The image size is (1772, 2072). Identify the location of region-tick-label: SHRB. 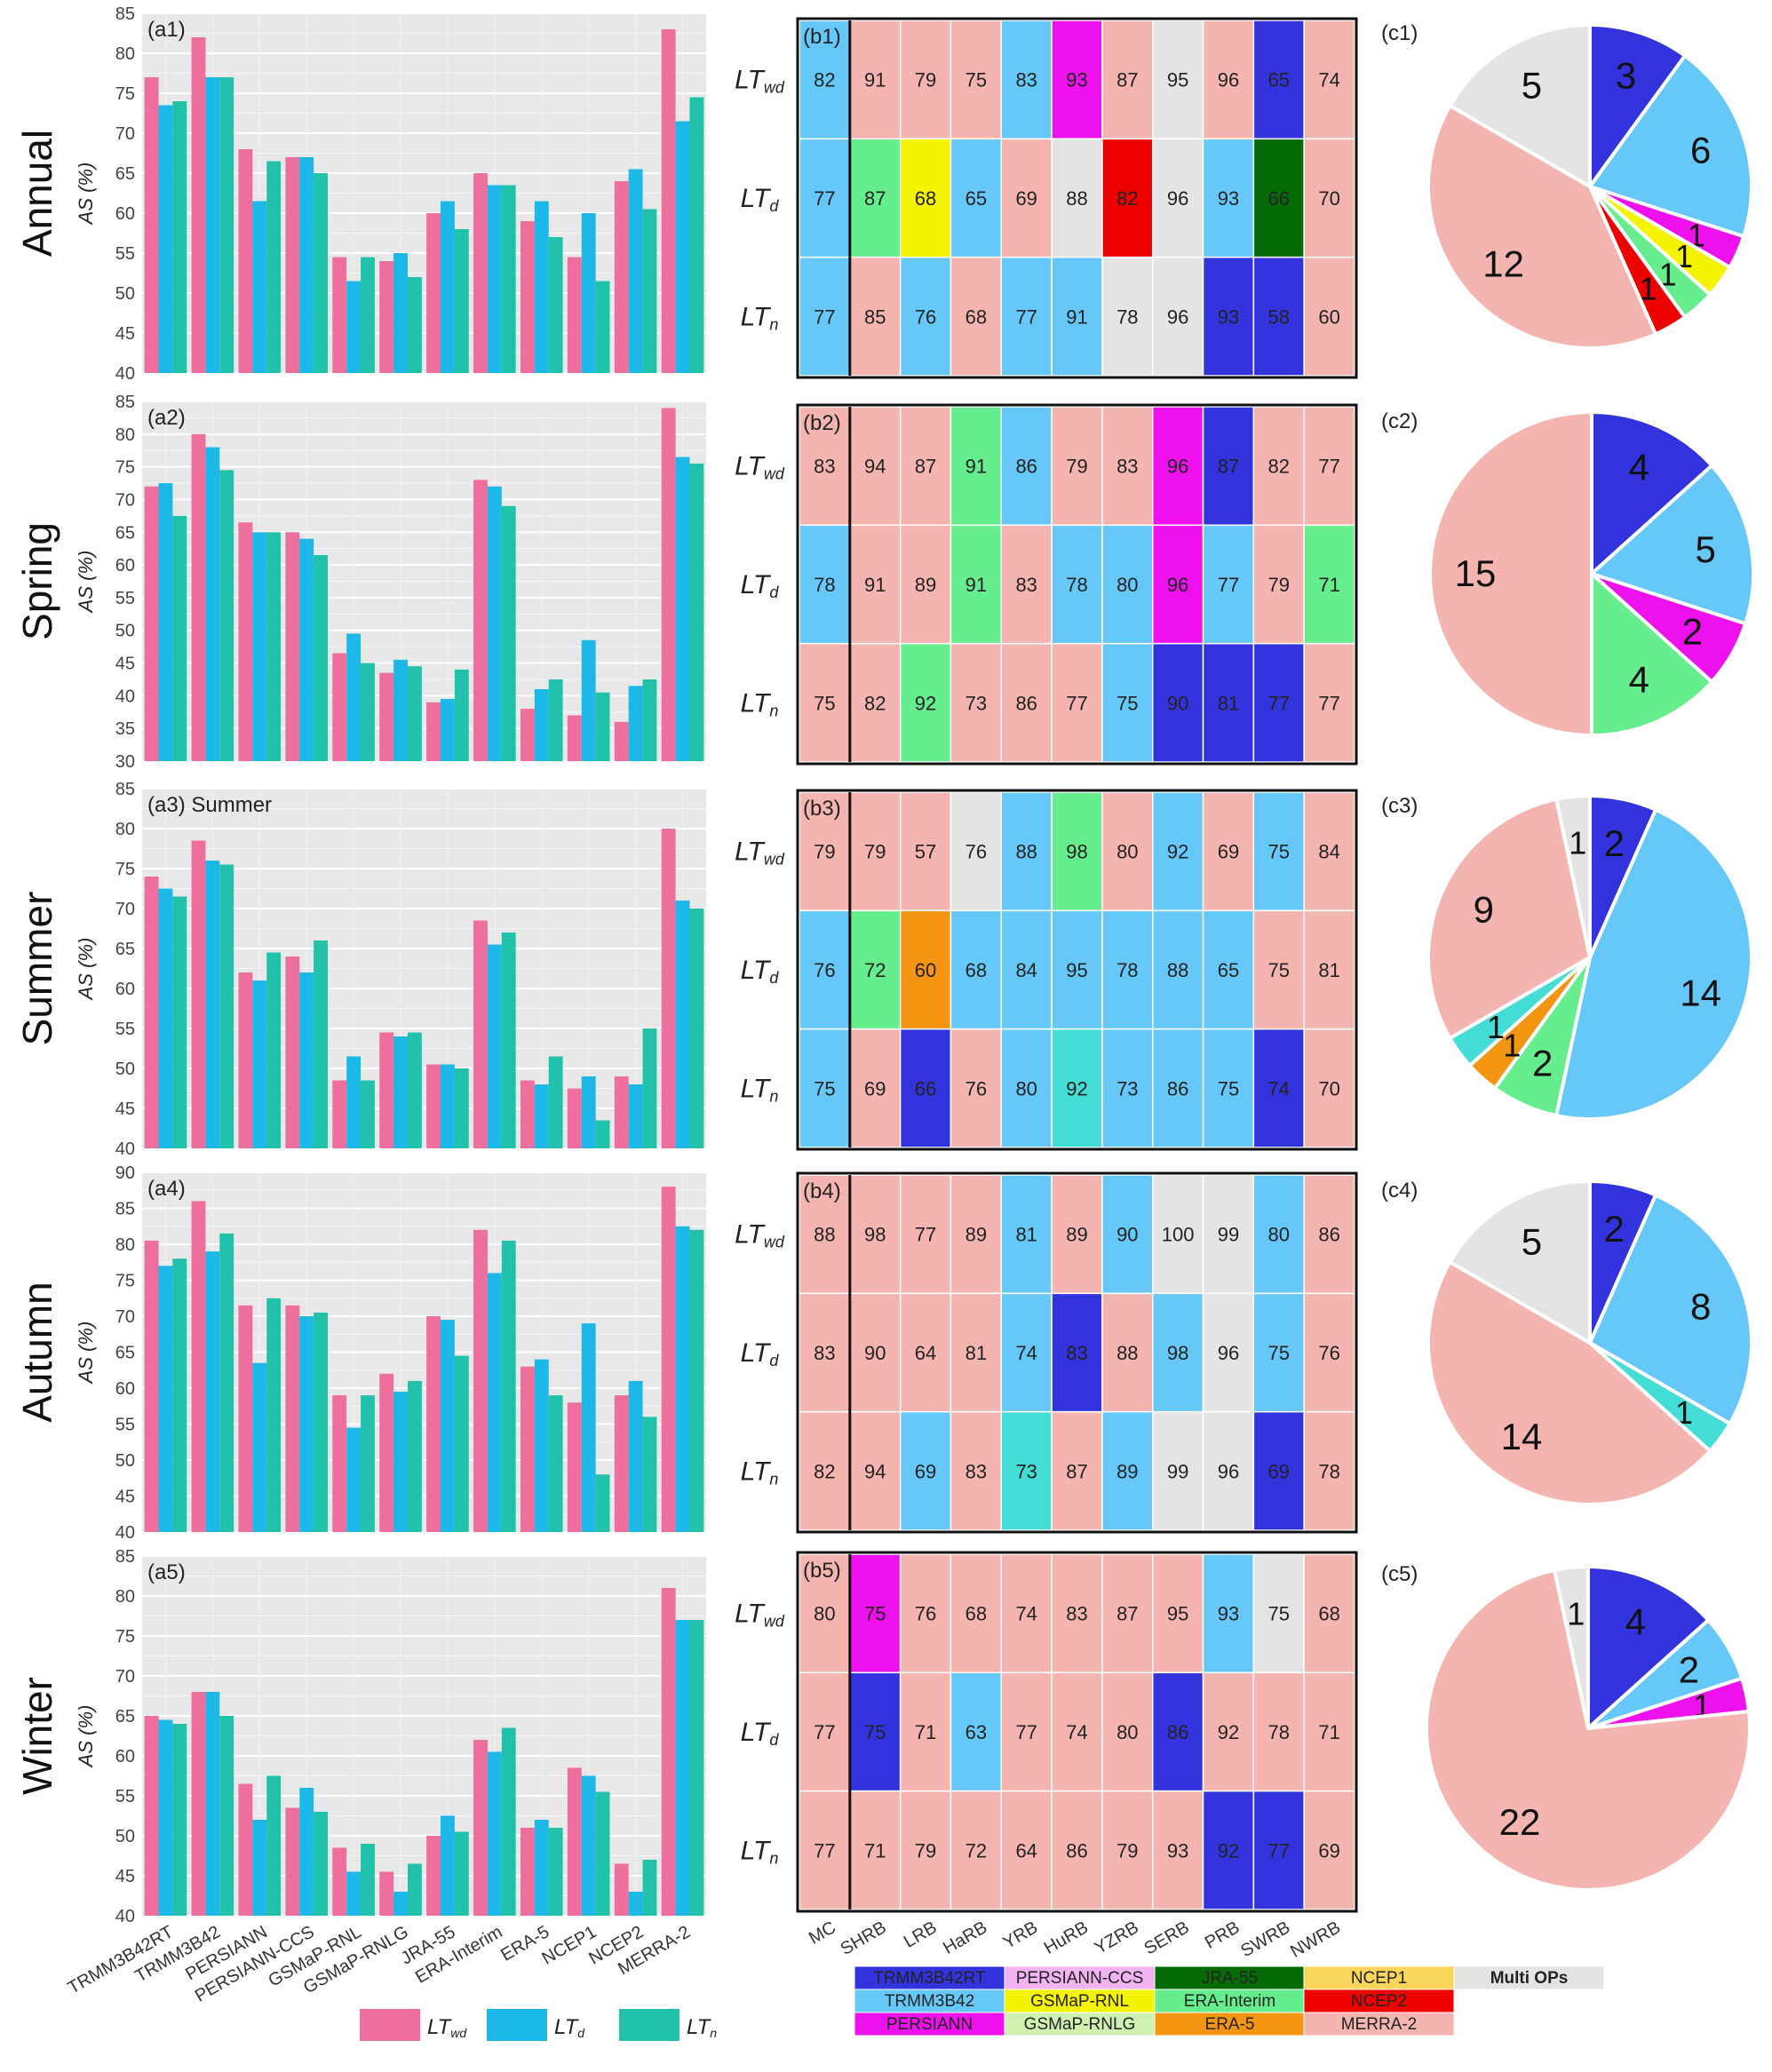
(864, 1938).